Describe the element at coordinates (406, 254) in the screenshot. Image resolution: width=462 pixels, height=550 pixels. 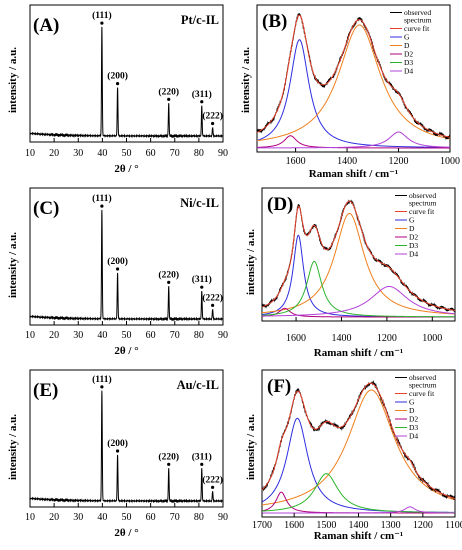
I see `legend-item: D4` at that location.